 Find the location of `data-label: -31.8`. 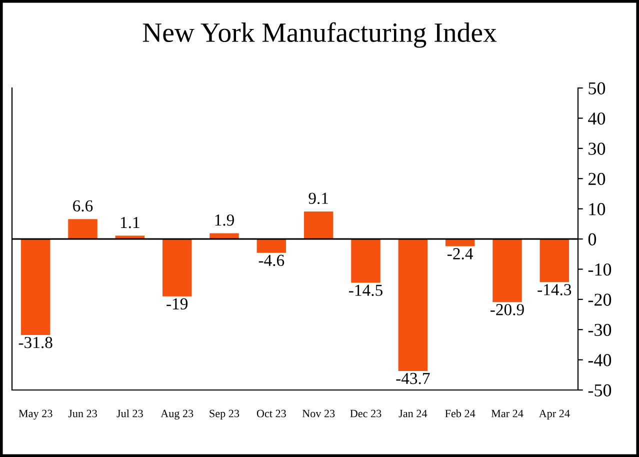

data-label: -31.8 is located at coordinates (35, 342).